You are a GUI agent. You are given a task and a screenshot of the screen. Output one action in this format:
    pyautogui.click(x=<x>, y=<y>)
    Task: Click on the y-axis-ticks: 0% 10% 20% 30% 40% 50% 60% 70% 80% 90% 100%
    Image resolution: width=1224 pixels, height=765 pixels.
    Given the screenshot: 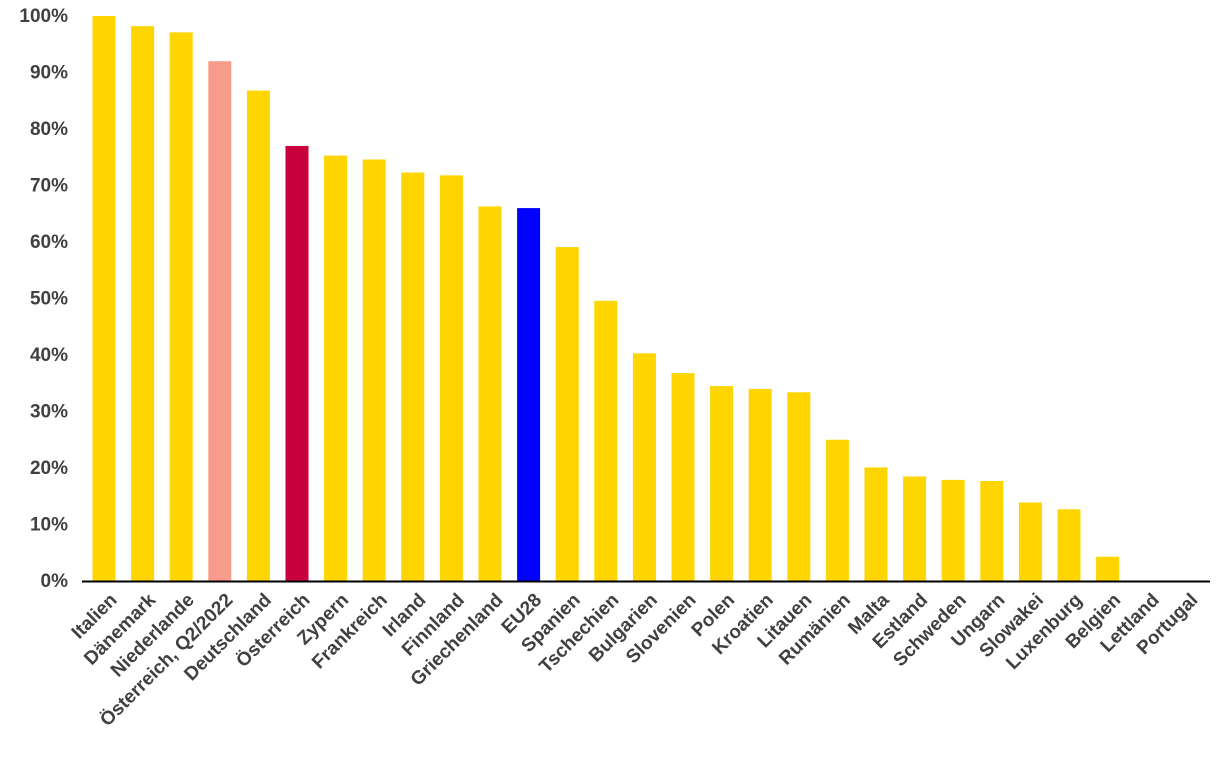 What is the action you would take?
    pyautogui.click(x=43, y=299)
    